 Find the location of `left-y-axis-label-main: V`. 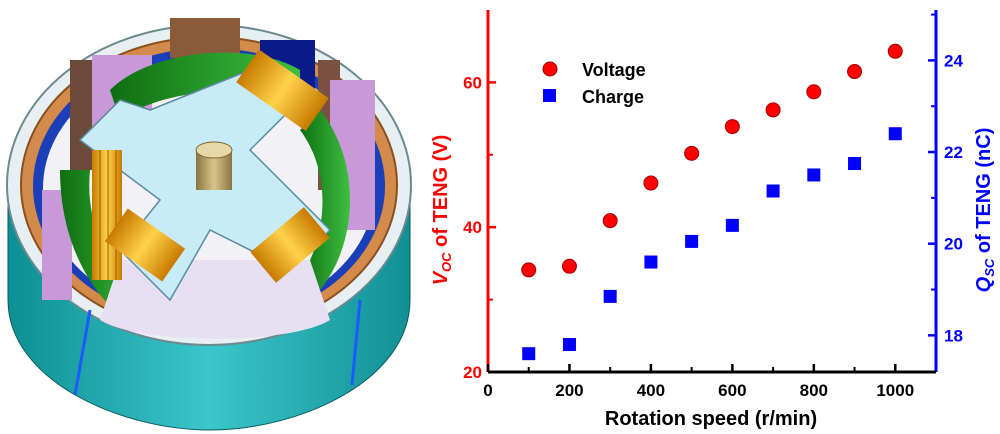

left-y-axis-label-main: V is located at coordinates (441, 277).